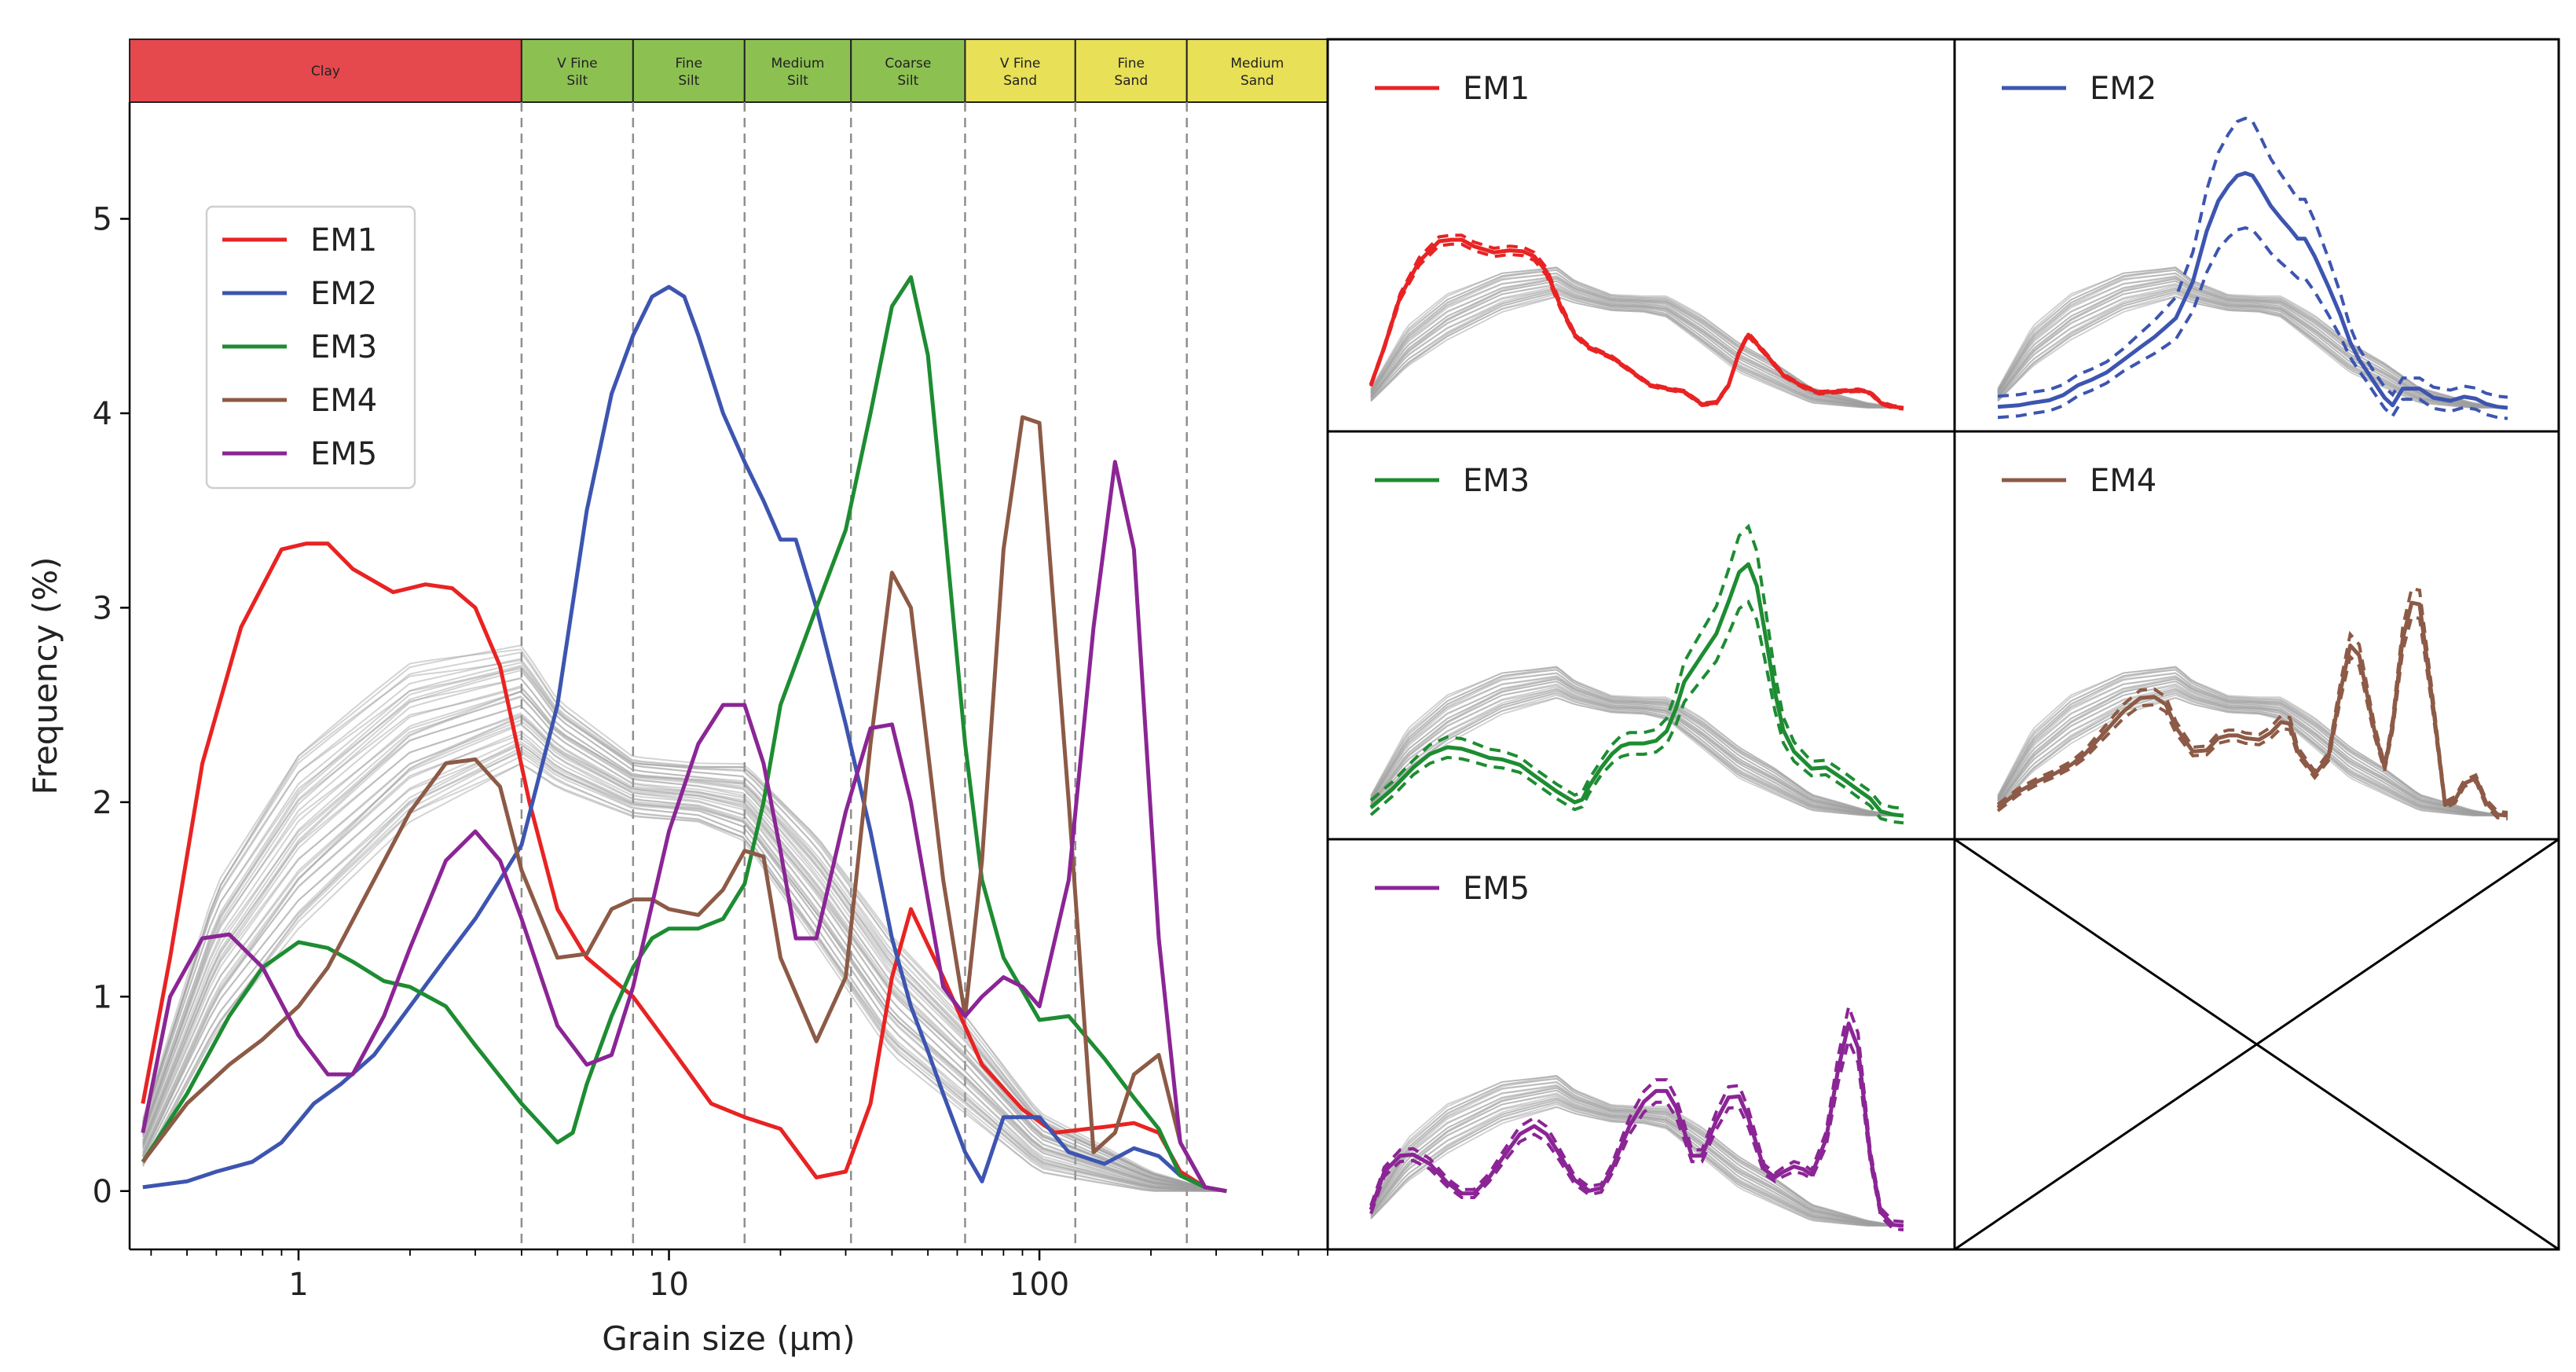 Image resolution: width=2576 pixels, height=1372 pixels. Describe the element at coordinates (1496, 89) in the screenshot. I see `panel-legend-label: EM1` at that location.